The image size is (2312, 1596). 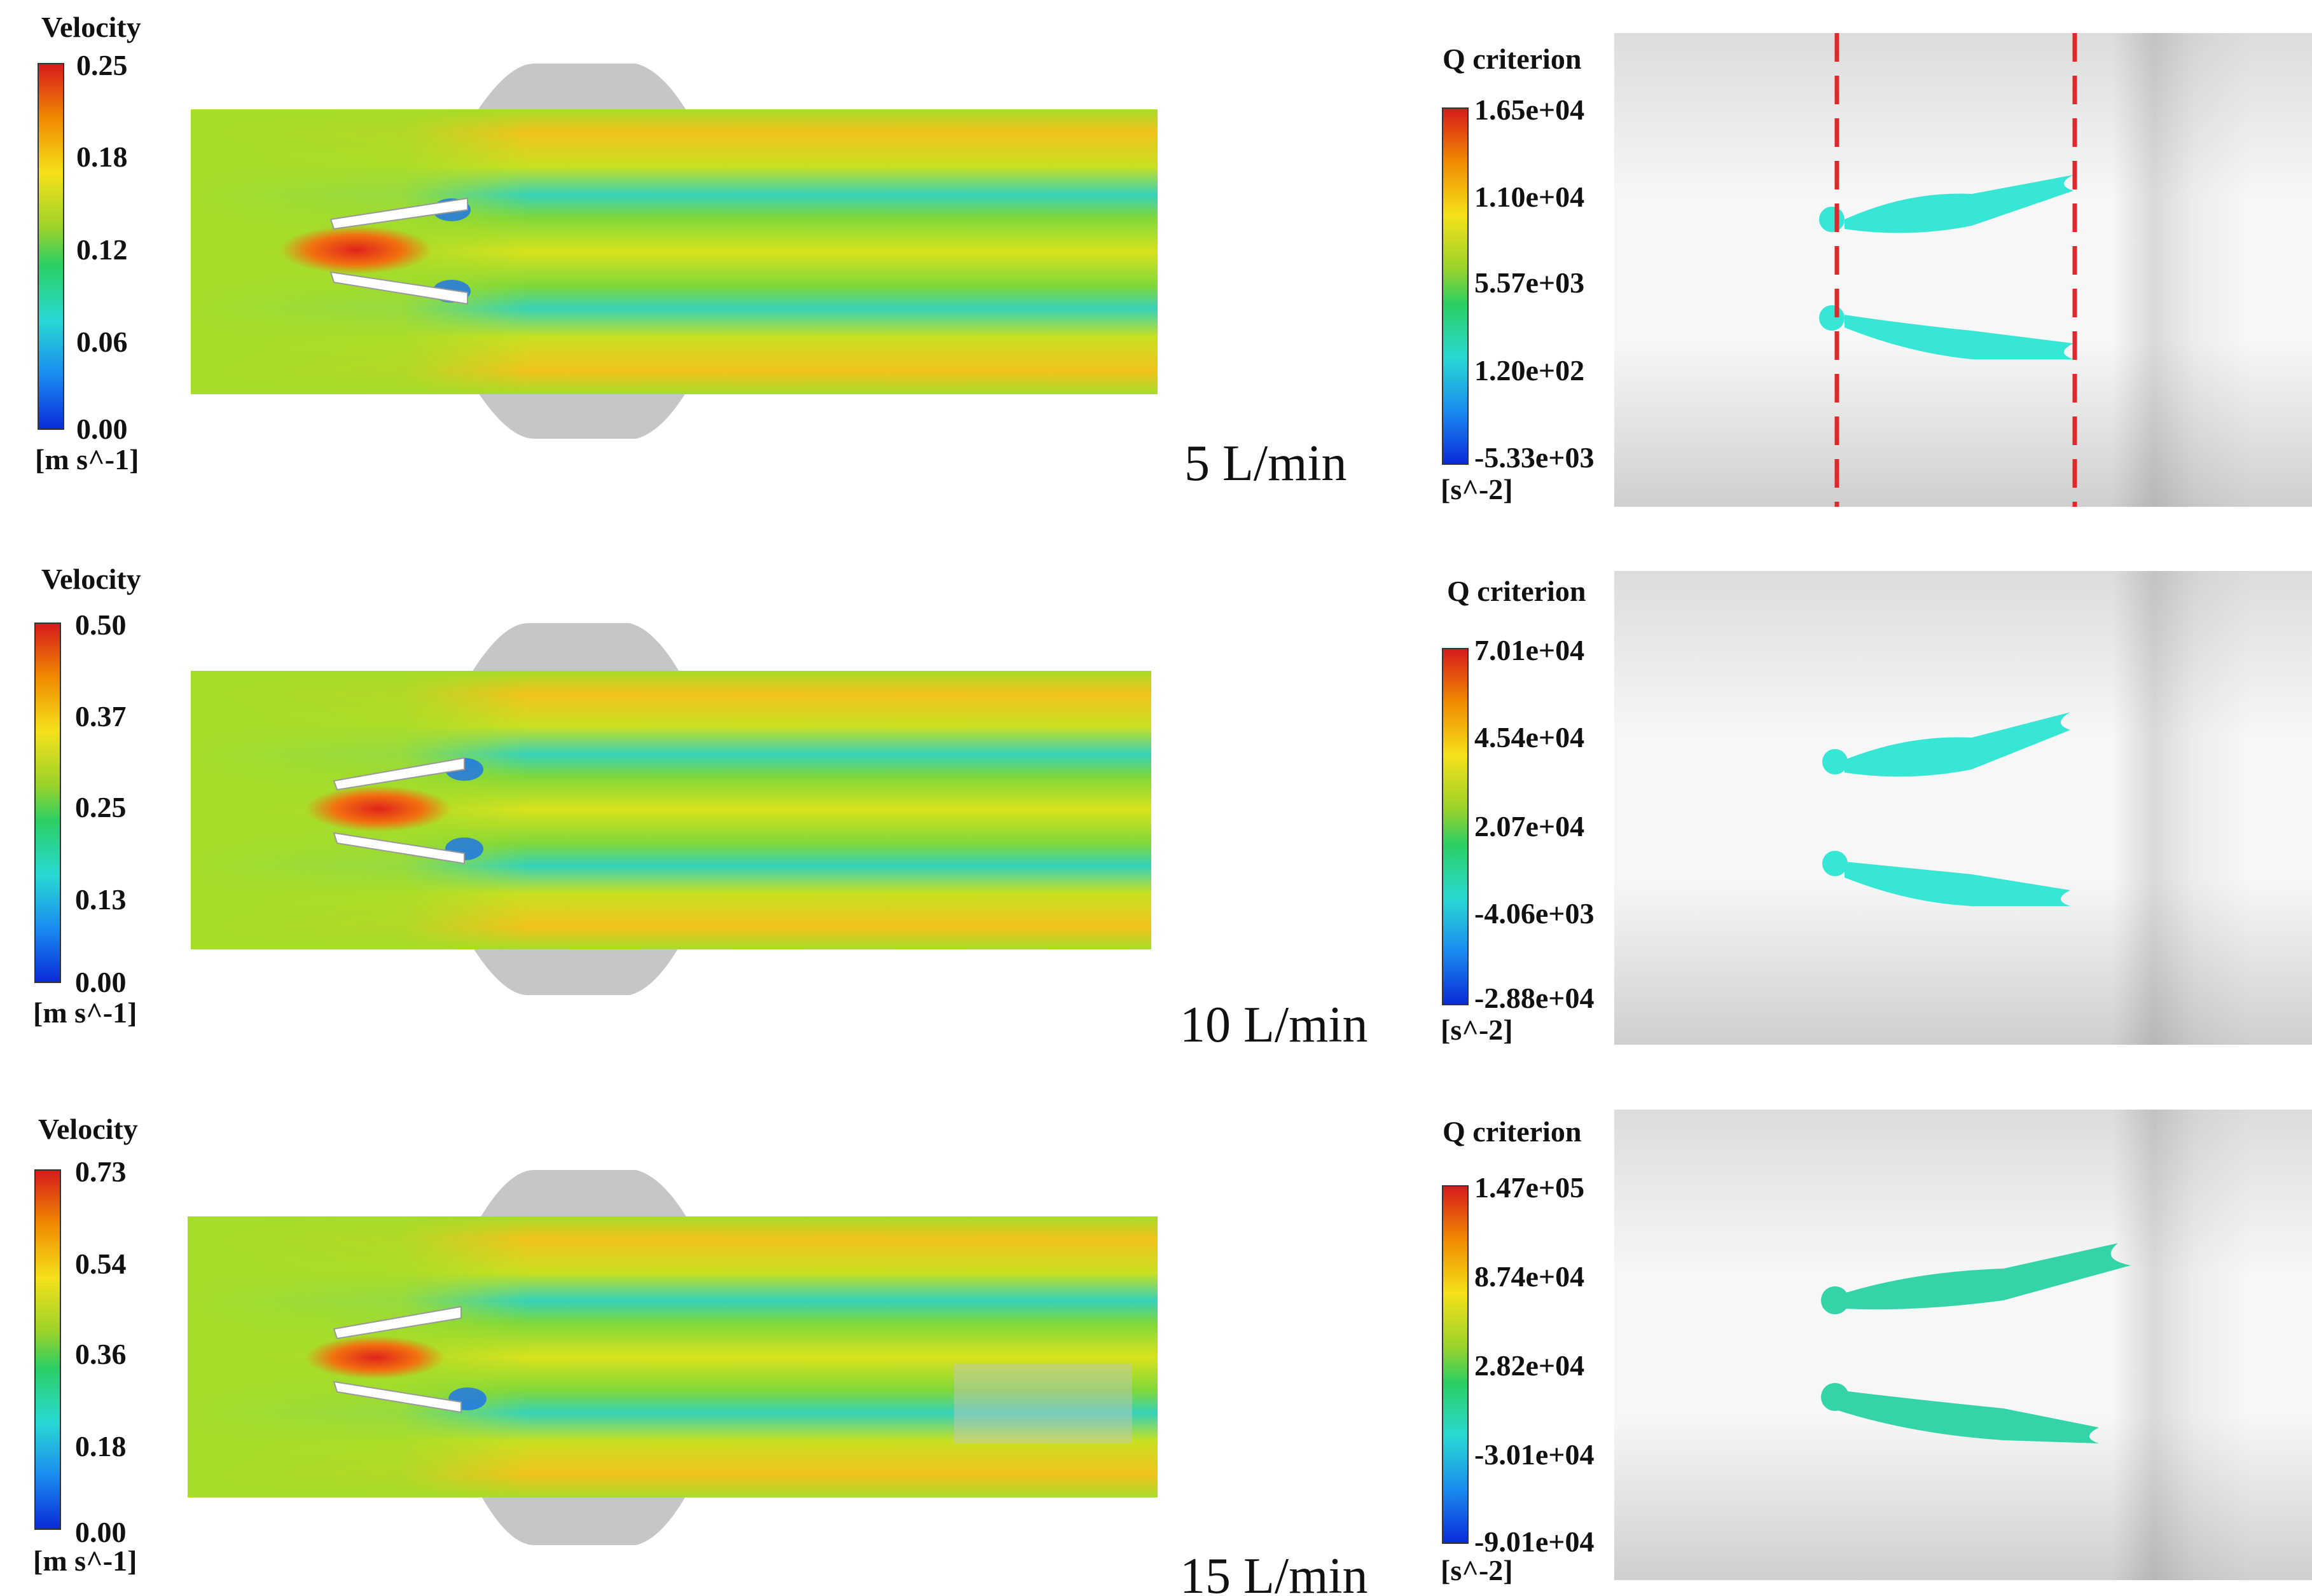 What do you see at coordinates (1534, 1541) in the screenshot?
I see `q-tick: -9.01e+04` at bounding box center [1534, 1541].